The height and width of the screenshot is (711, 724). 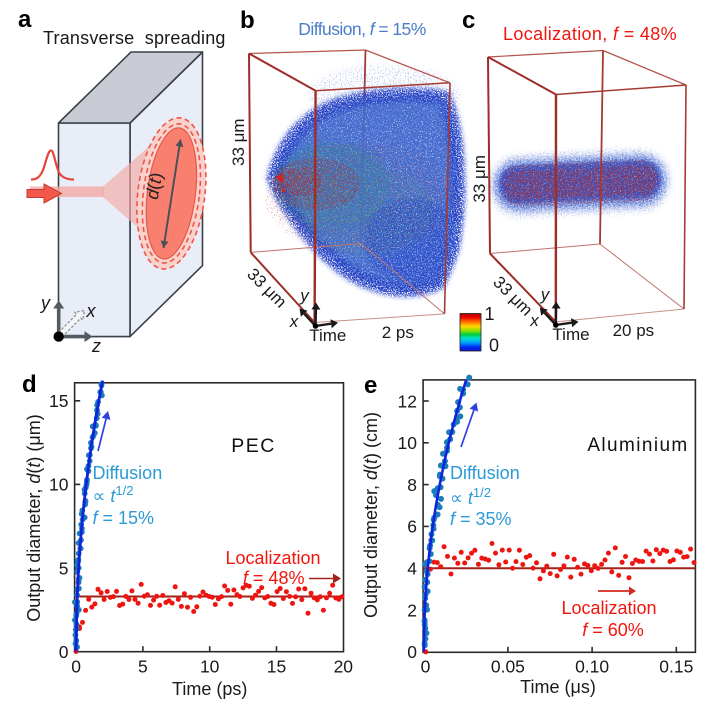 What do you see at coordinates (34, 517) in the screenshot?
I see `svg-text: Output diameter, d(t) (μm)` at bounding box center [34, 517].